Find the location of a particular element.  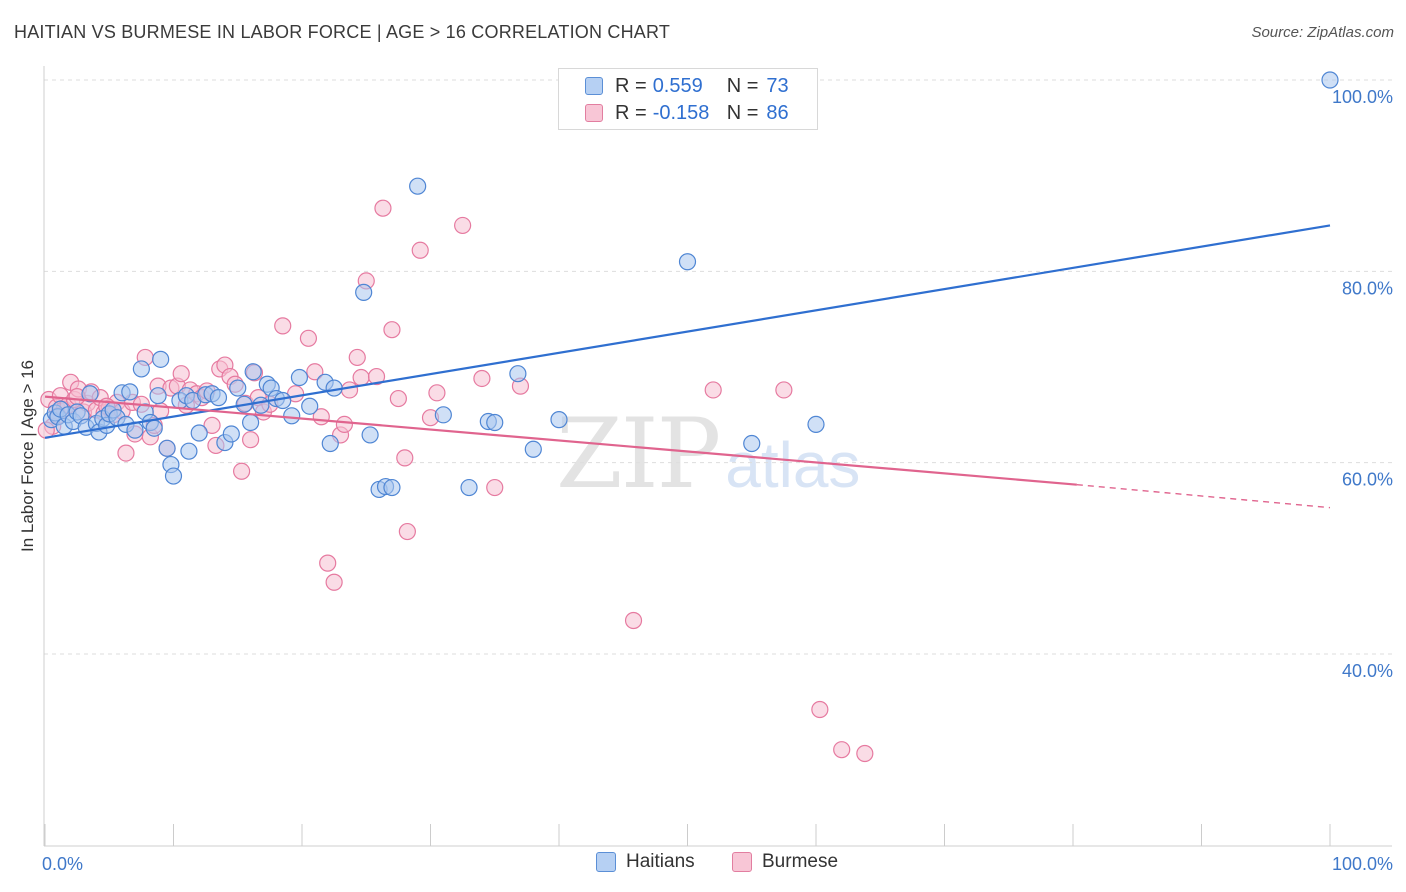

burmese-swatch is located at coordinates (594, 113).